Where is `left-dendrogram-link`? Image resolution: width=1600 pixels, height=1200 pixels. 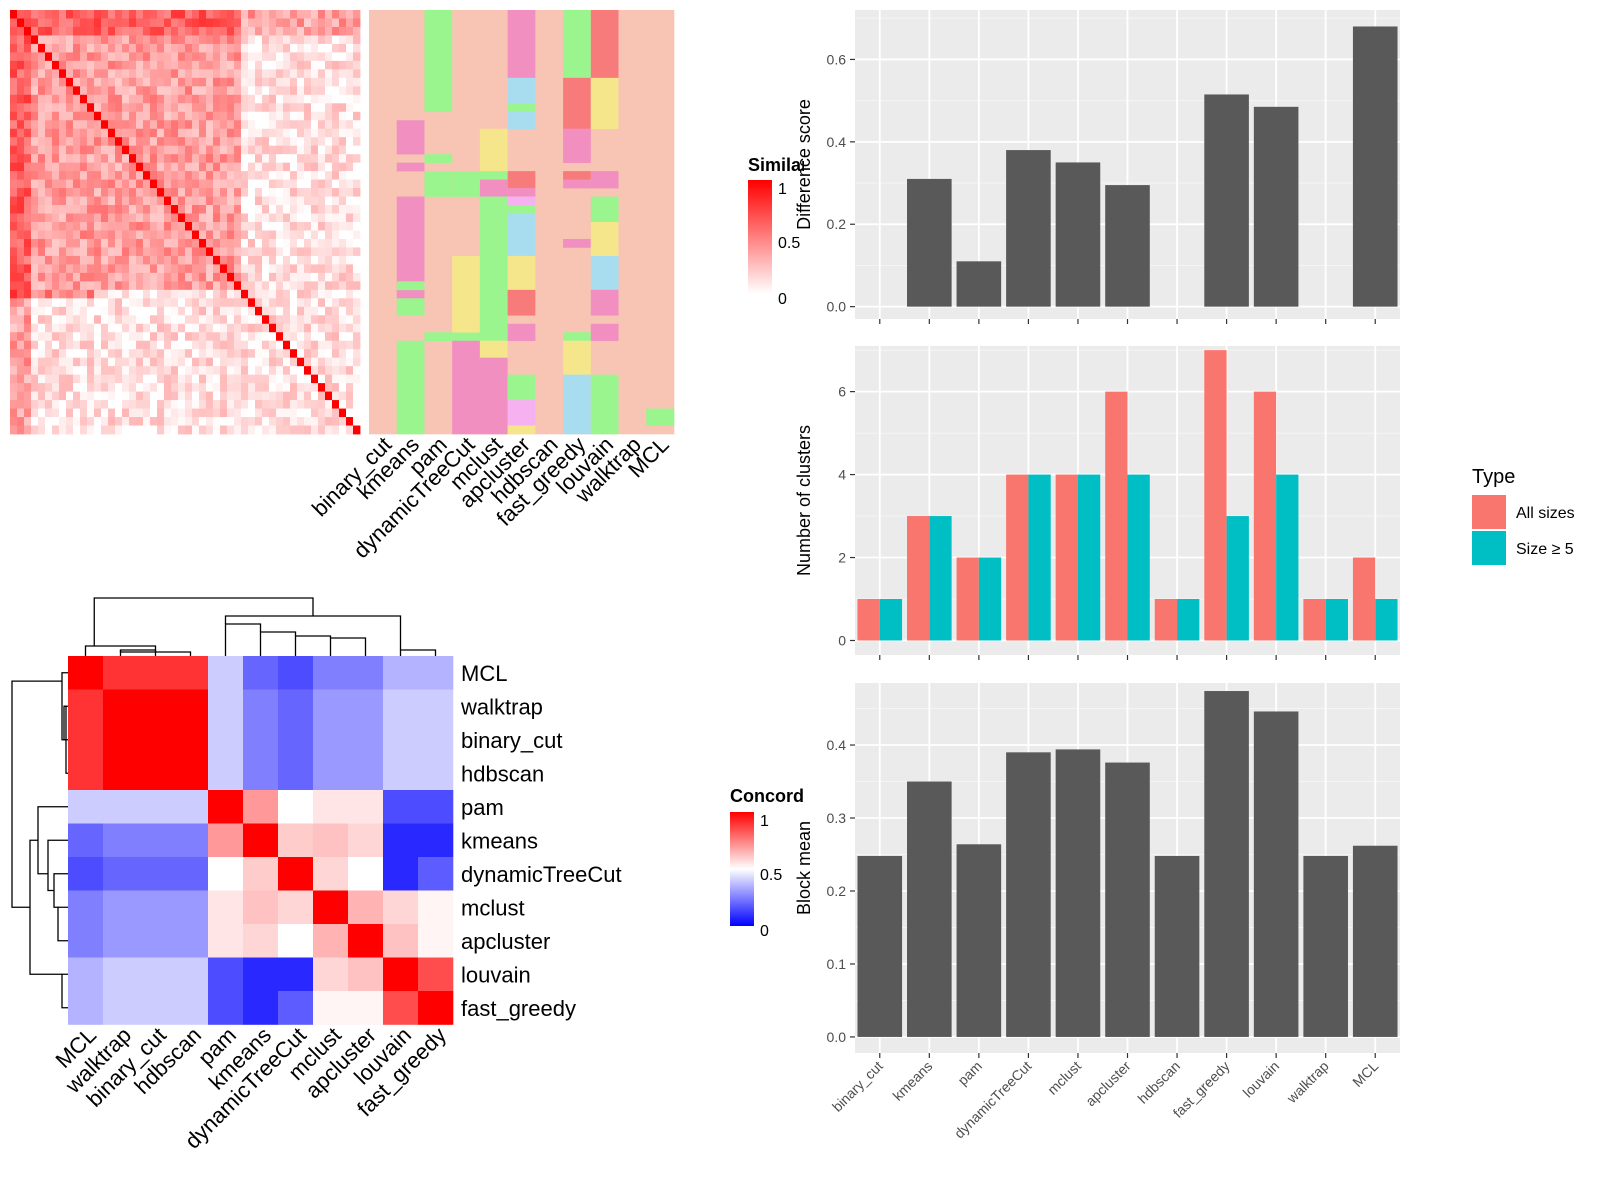
left-dendrogram-link is located at coordinates (36, 794).